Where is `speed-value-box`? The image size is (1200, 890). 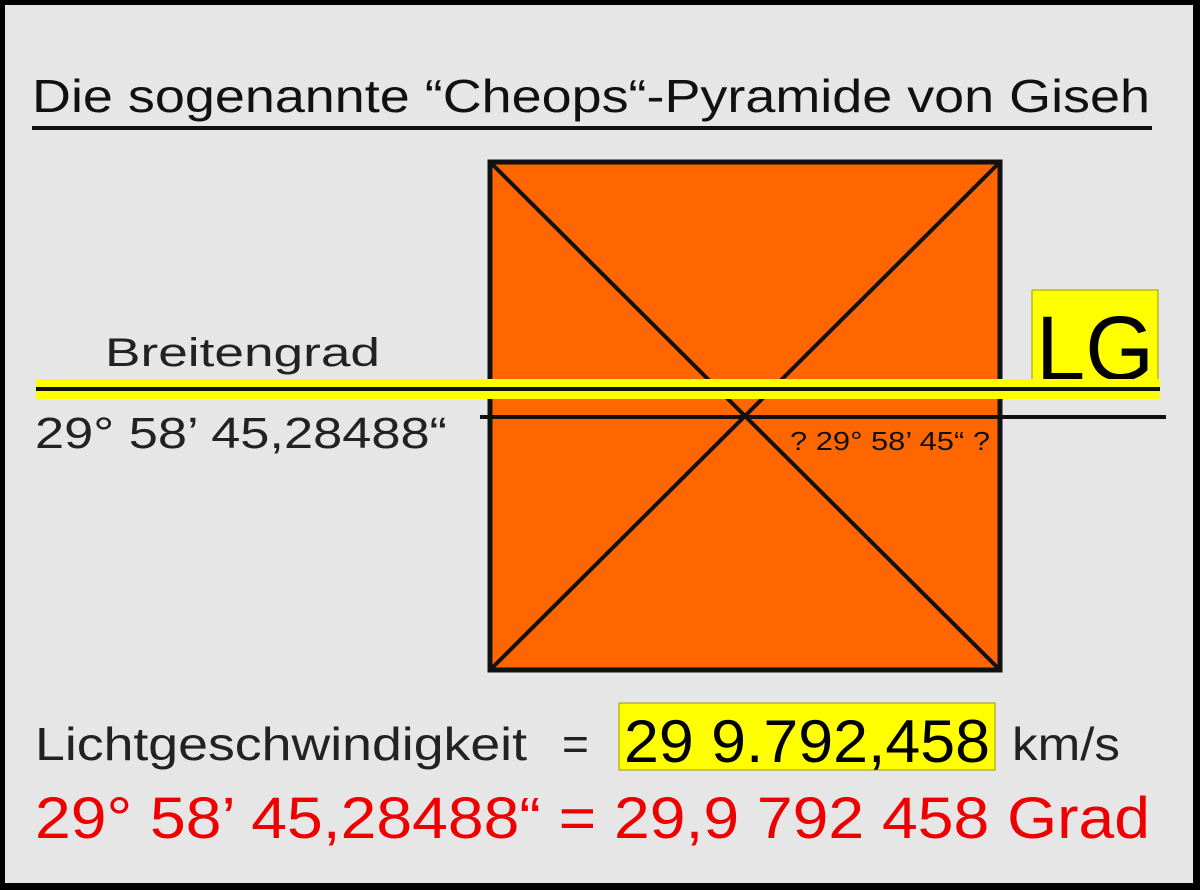 speed-value-box is located at coordinates (807, 736).